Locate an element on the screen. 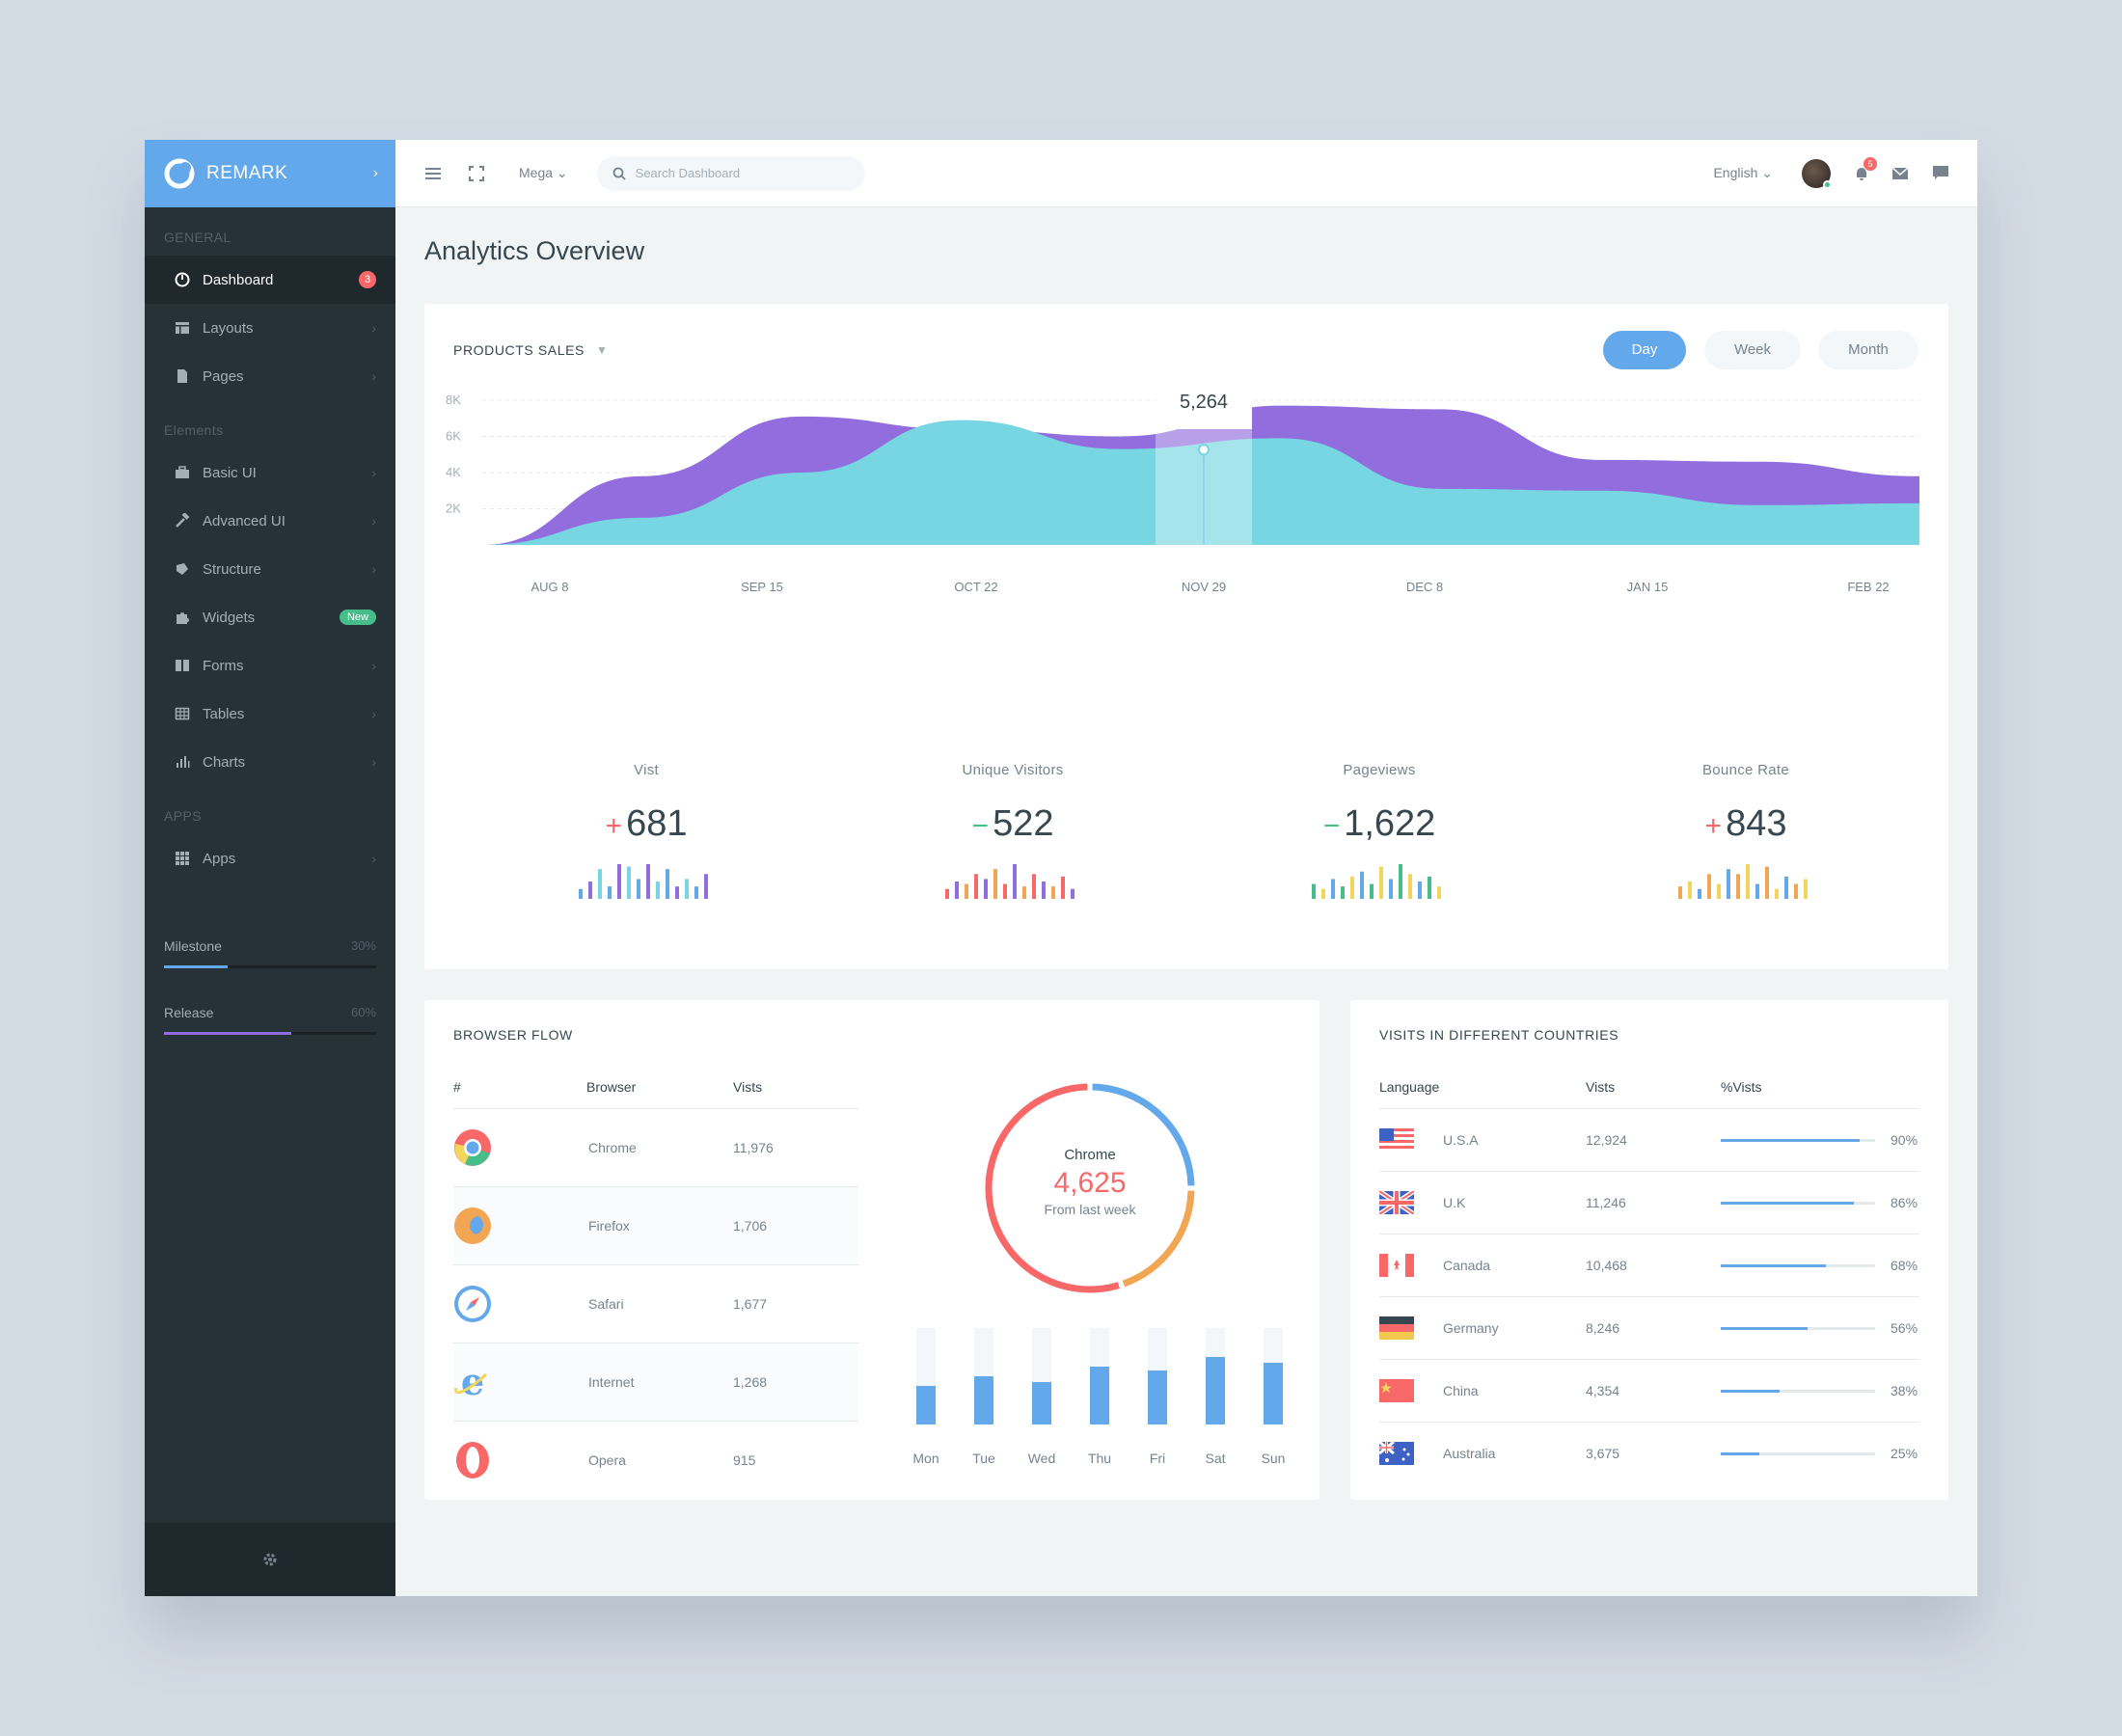  country-percent: 25% is located at coordinates (1905, 1454).